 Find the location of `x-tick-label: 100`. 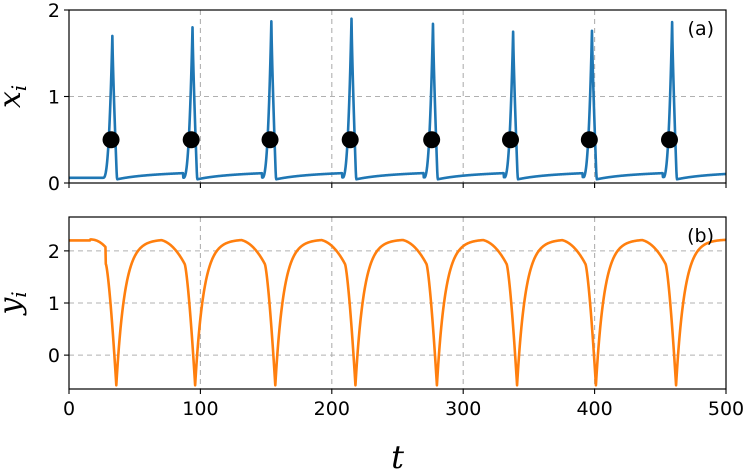

x-tick-label: 100 is located at coordinates (200, 409).